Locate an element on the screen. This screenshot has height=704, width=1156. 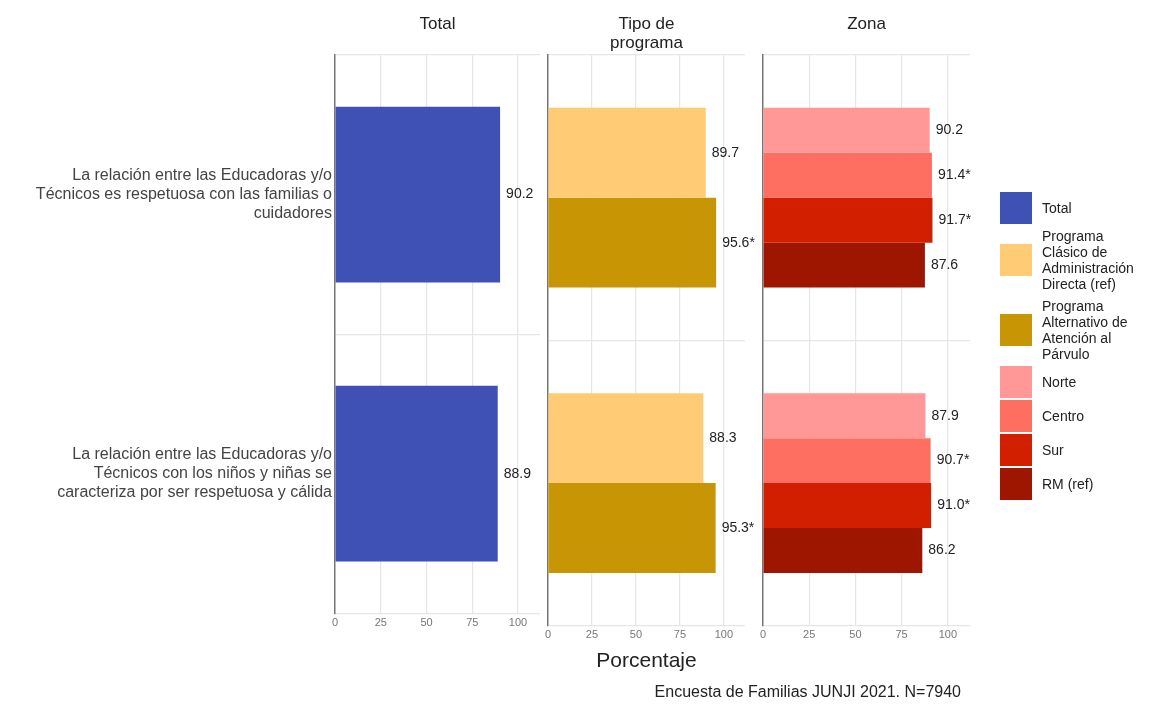
legend-label: Programa Alternativo de Atención al Párvulo is located at coordinates (1085, 330).